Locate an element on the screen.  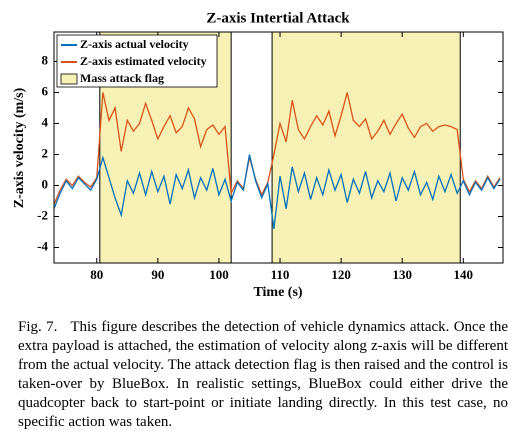
legend-swatch is located at coordinates (69, 79).